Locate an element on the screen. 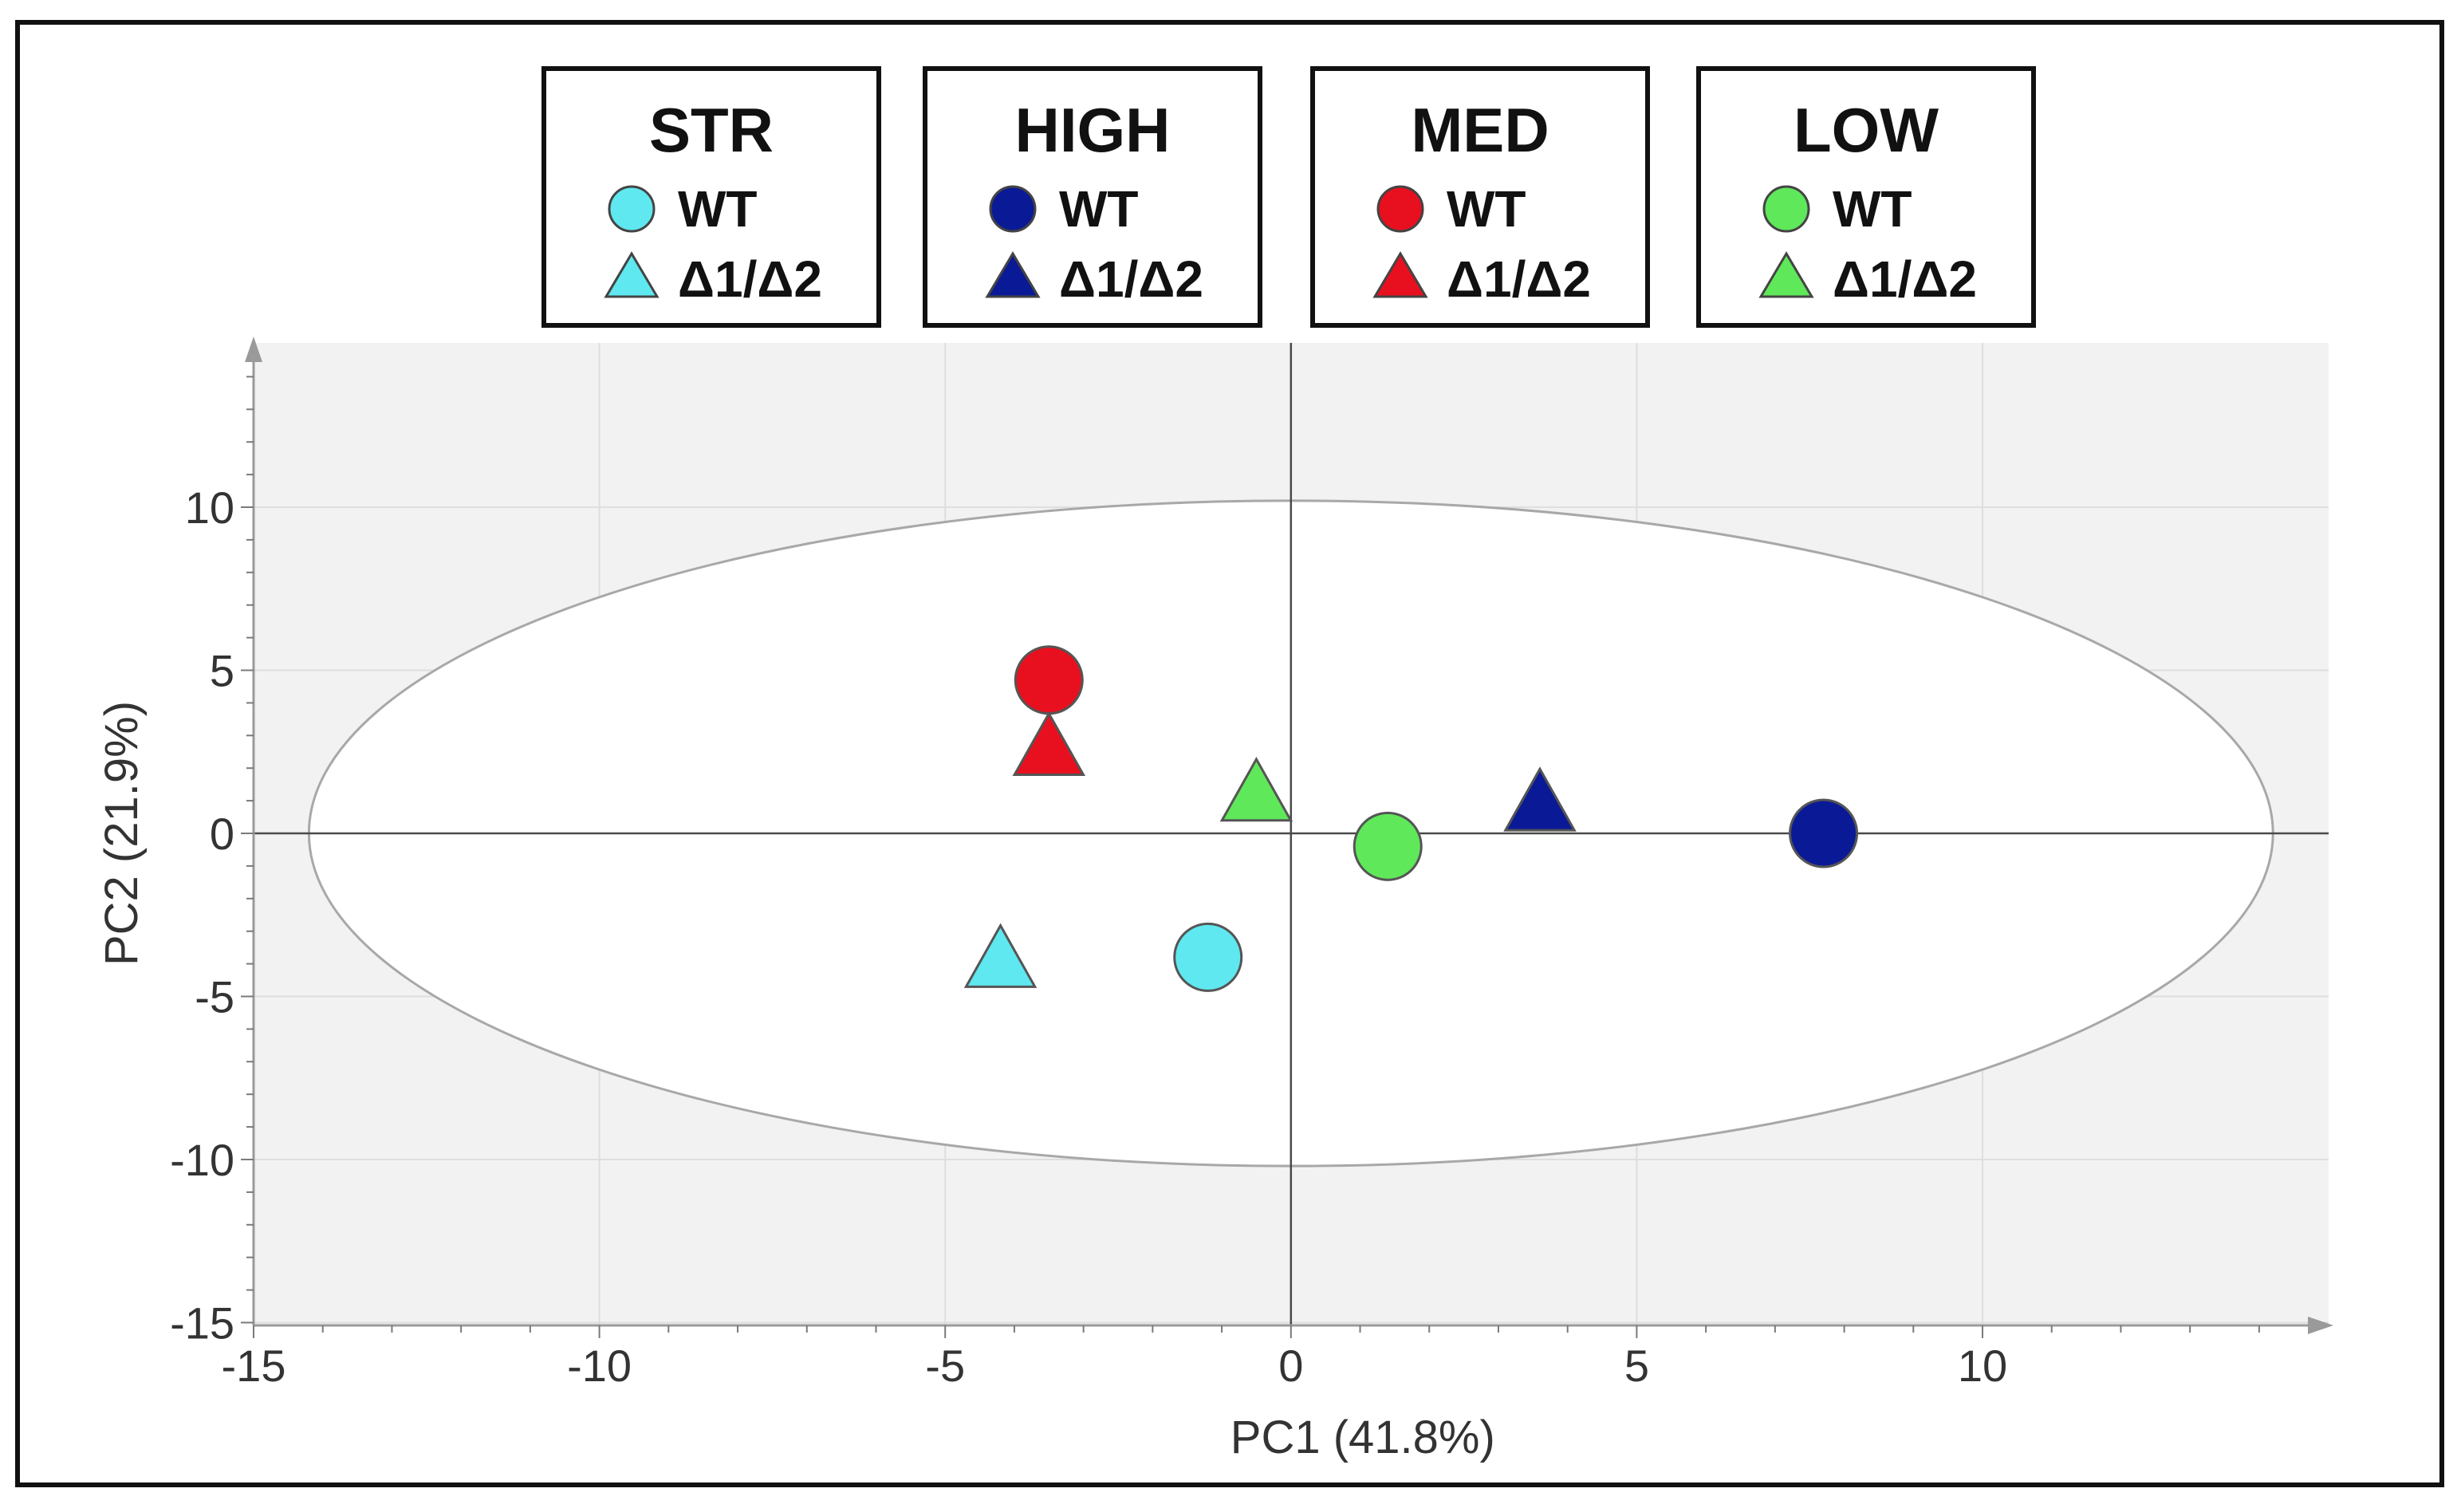  legend-group-med: MED WT Δ1/Δ2 is located at coordinates (1480, 197).